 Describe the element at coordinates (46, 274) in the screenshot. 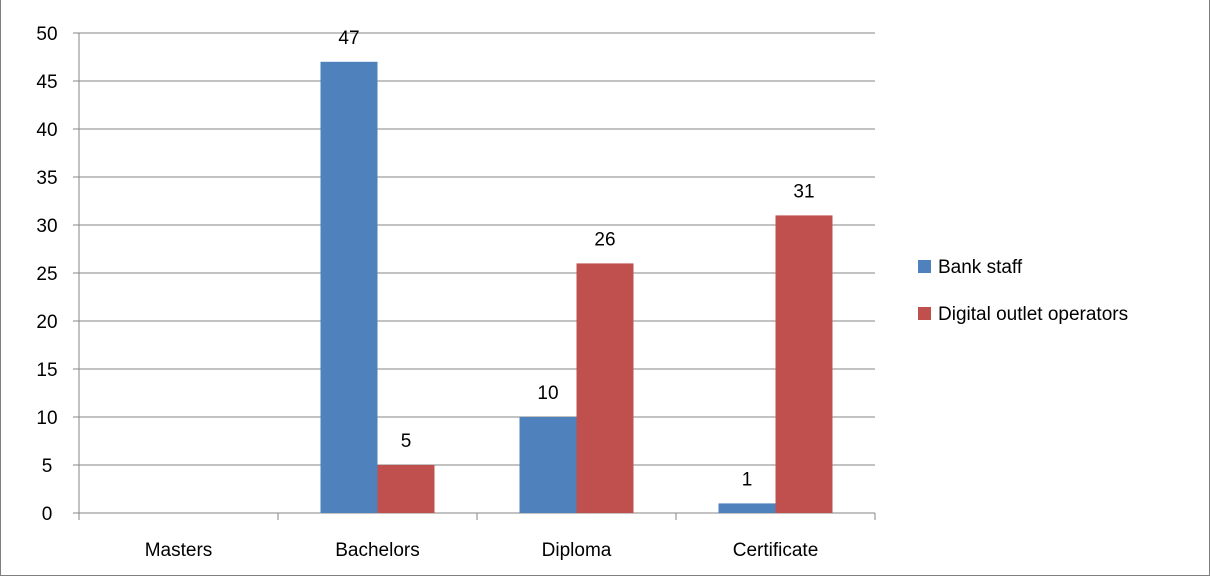

I see `y-tick-label: 25` at that location.